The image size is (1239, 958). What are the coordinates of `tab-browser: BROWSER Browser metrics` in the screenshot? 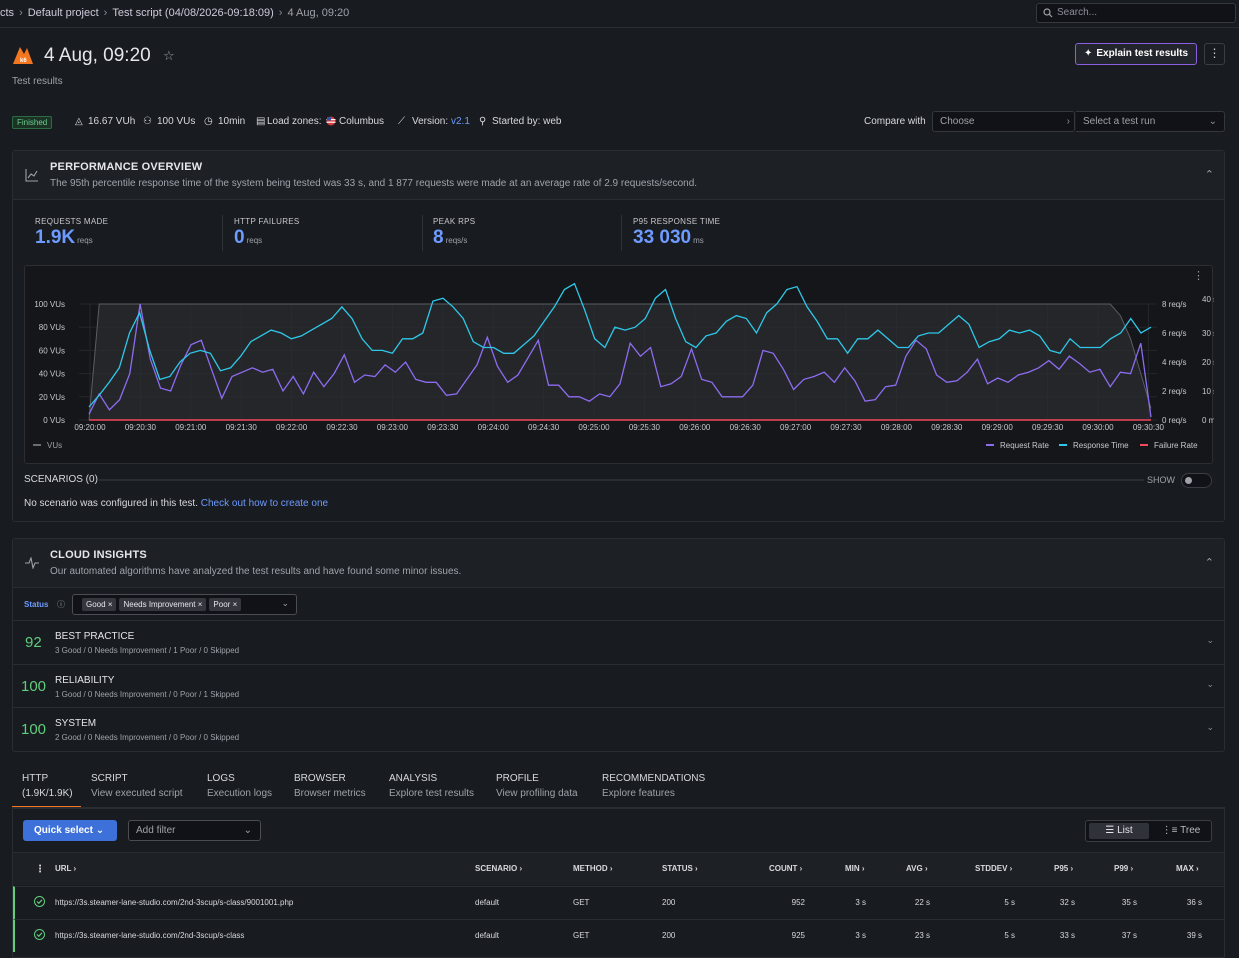 It's located at (330, 786).